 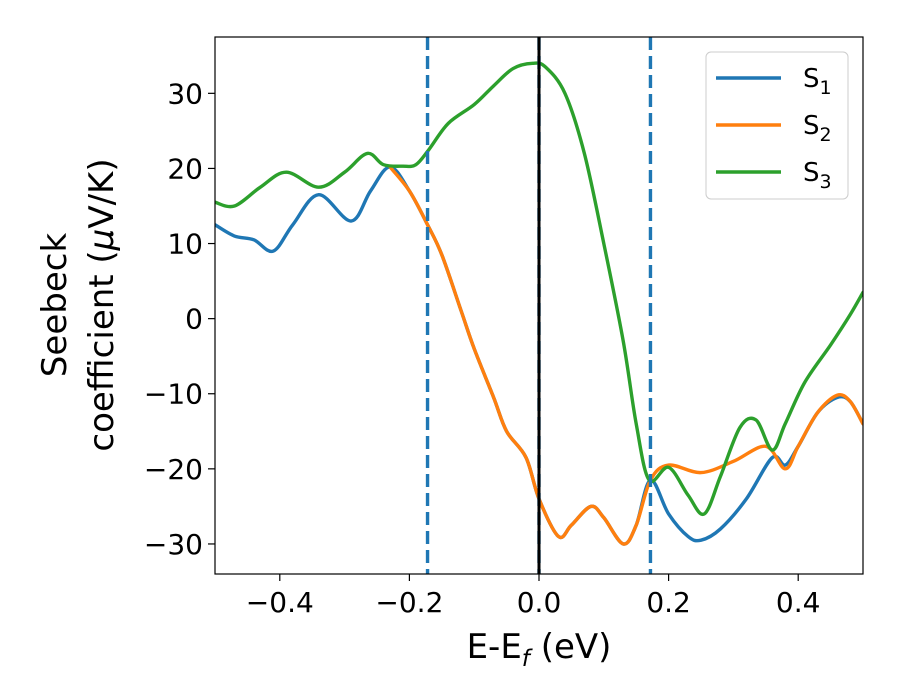 What do you see at coordinates (817, 128) in the screenshot?
I see `legend-label-s2: S2` at bounding box center [817, 128].